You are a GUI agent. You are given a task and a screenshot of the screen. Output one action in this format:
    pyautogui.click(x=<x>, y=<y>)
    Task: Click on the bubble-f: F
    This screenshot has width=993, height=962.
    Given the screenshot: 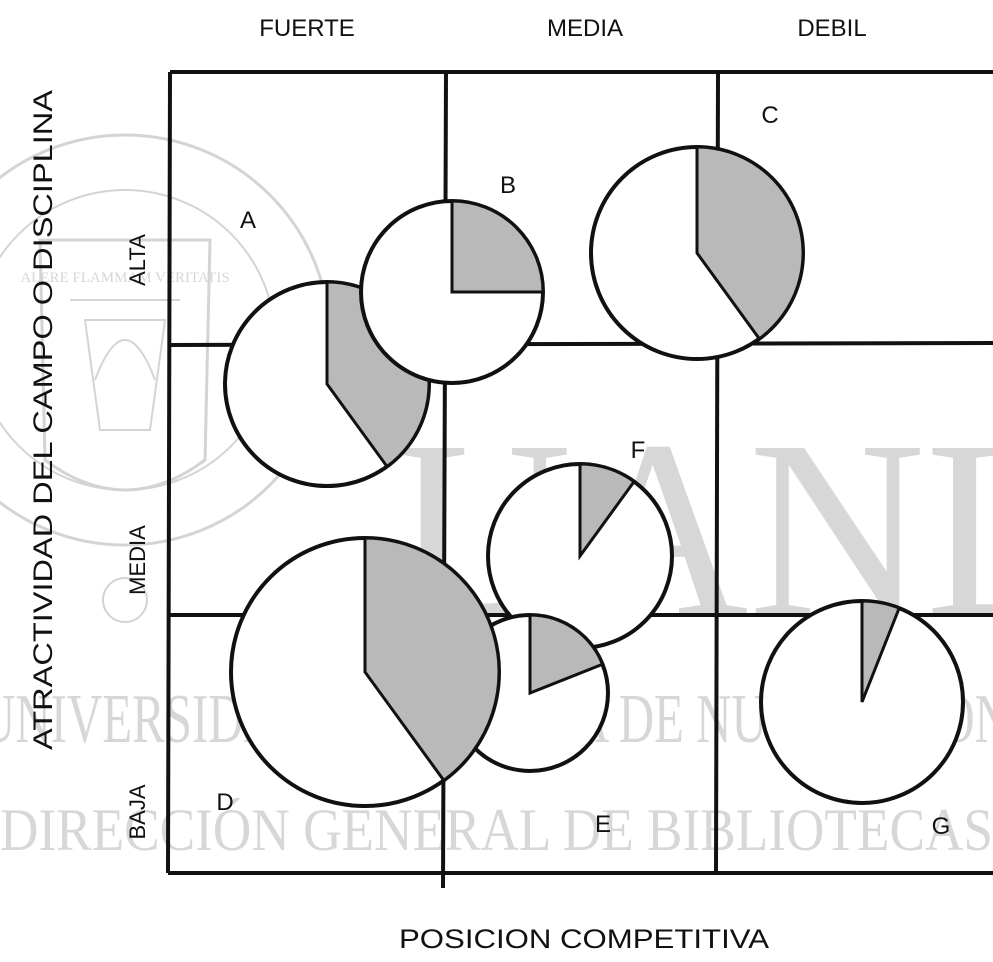 What is the action you would take?
    pyautogui.click(x=580, y=543)
    